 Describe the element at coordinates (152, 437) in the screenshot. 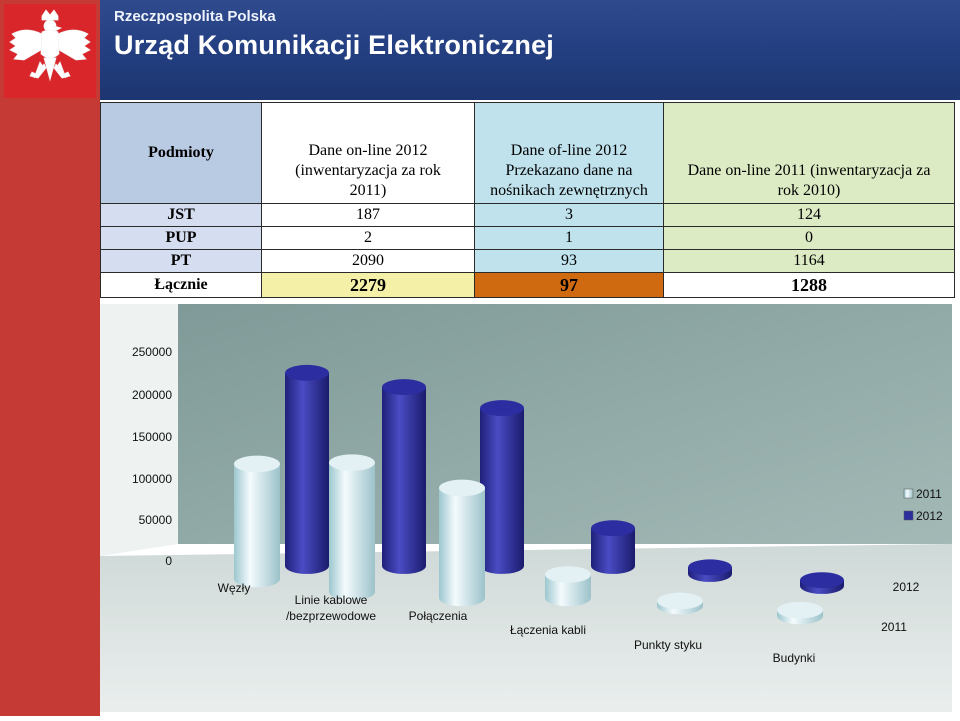

I see `y-tick-label: 150000` at that location.